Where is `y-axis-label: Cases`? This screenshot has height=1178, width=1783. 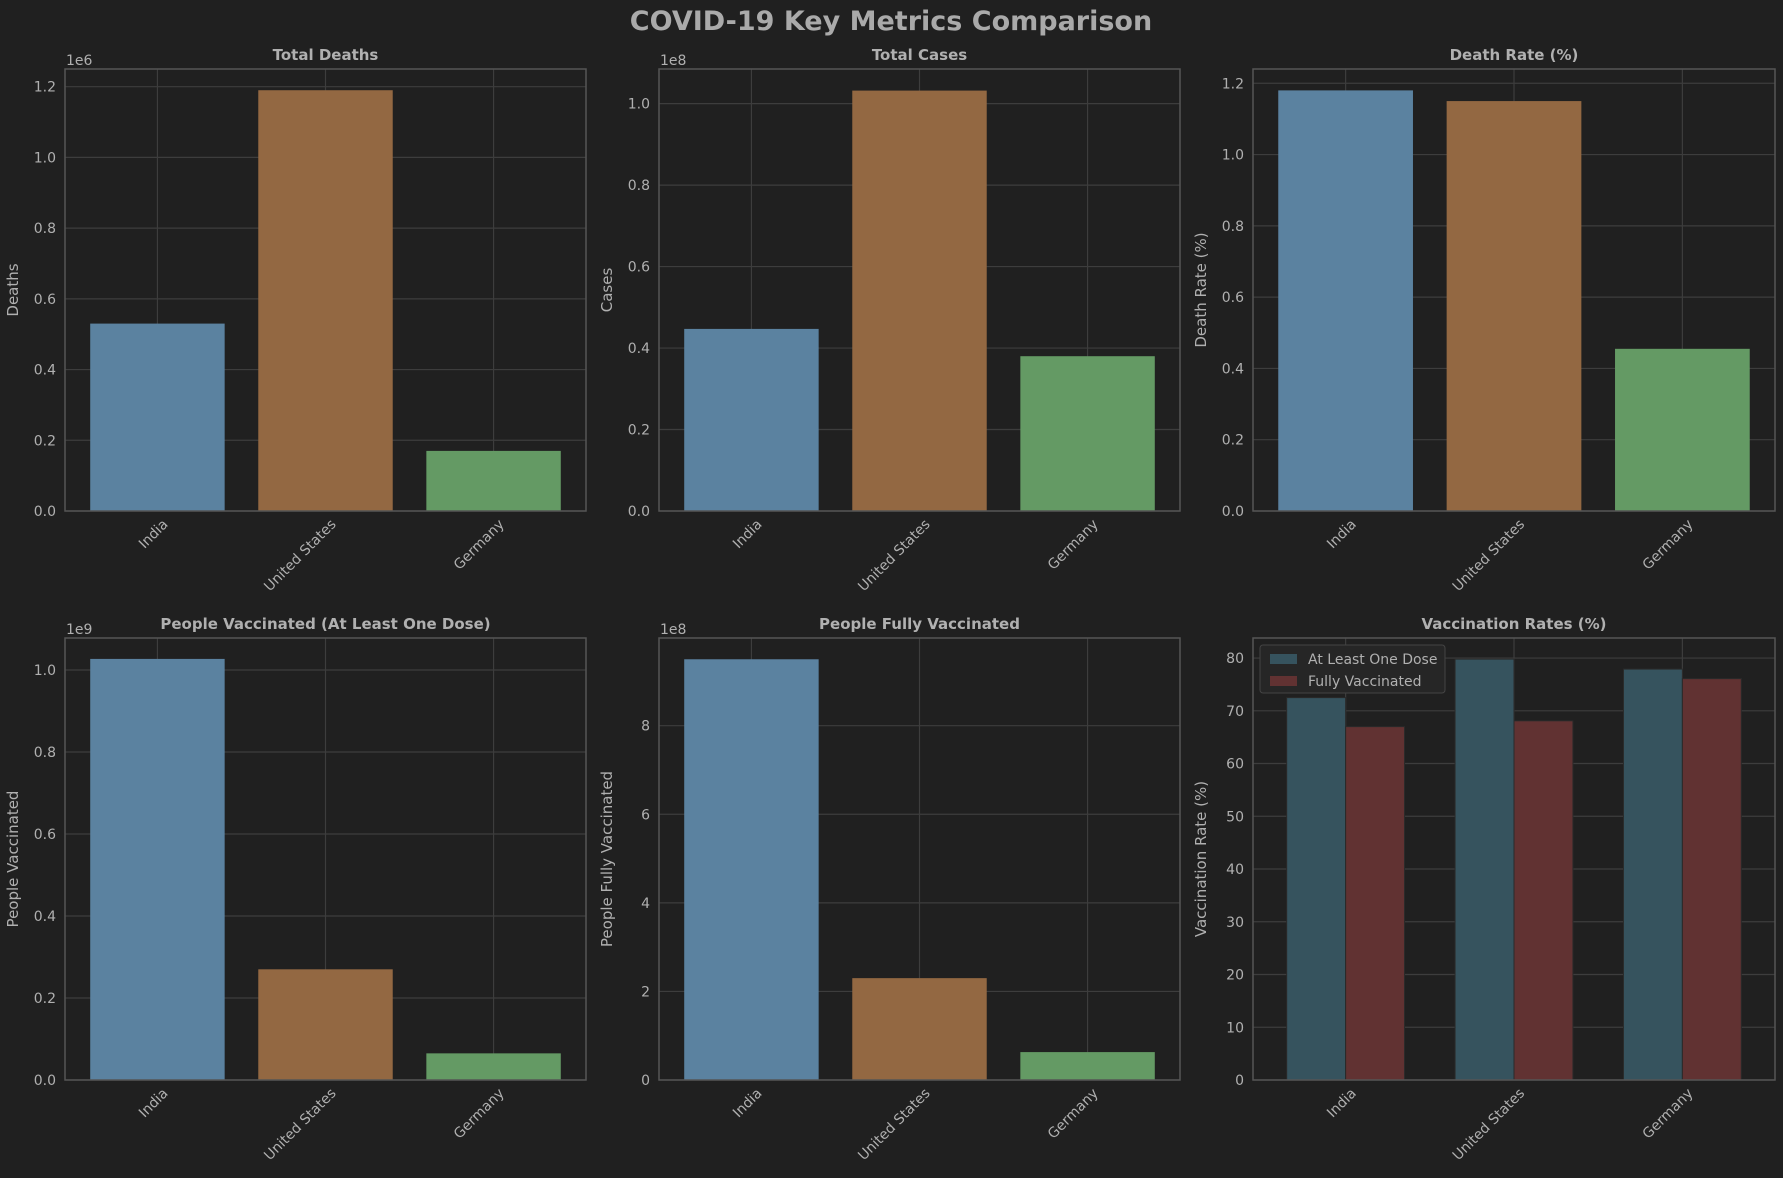 y-axis-label: Cases is located at coordinates (607, 290).